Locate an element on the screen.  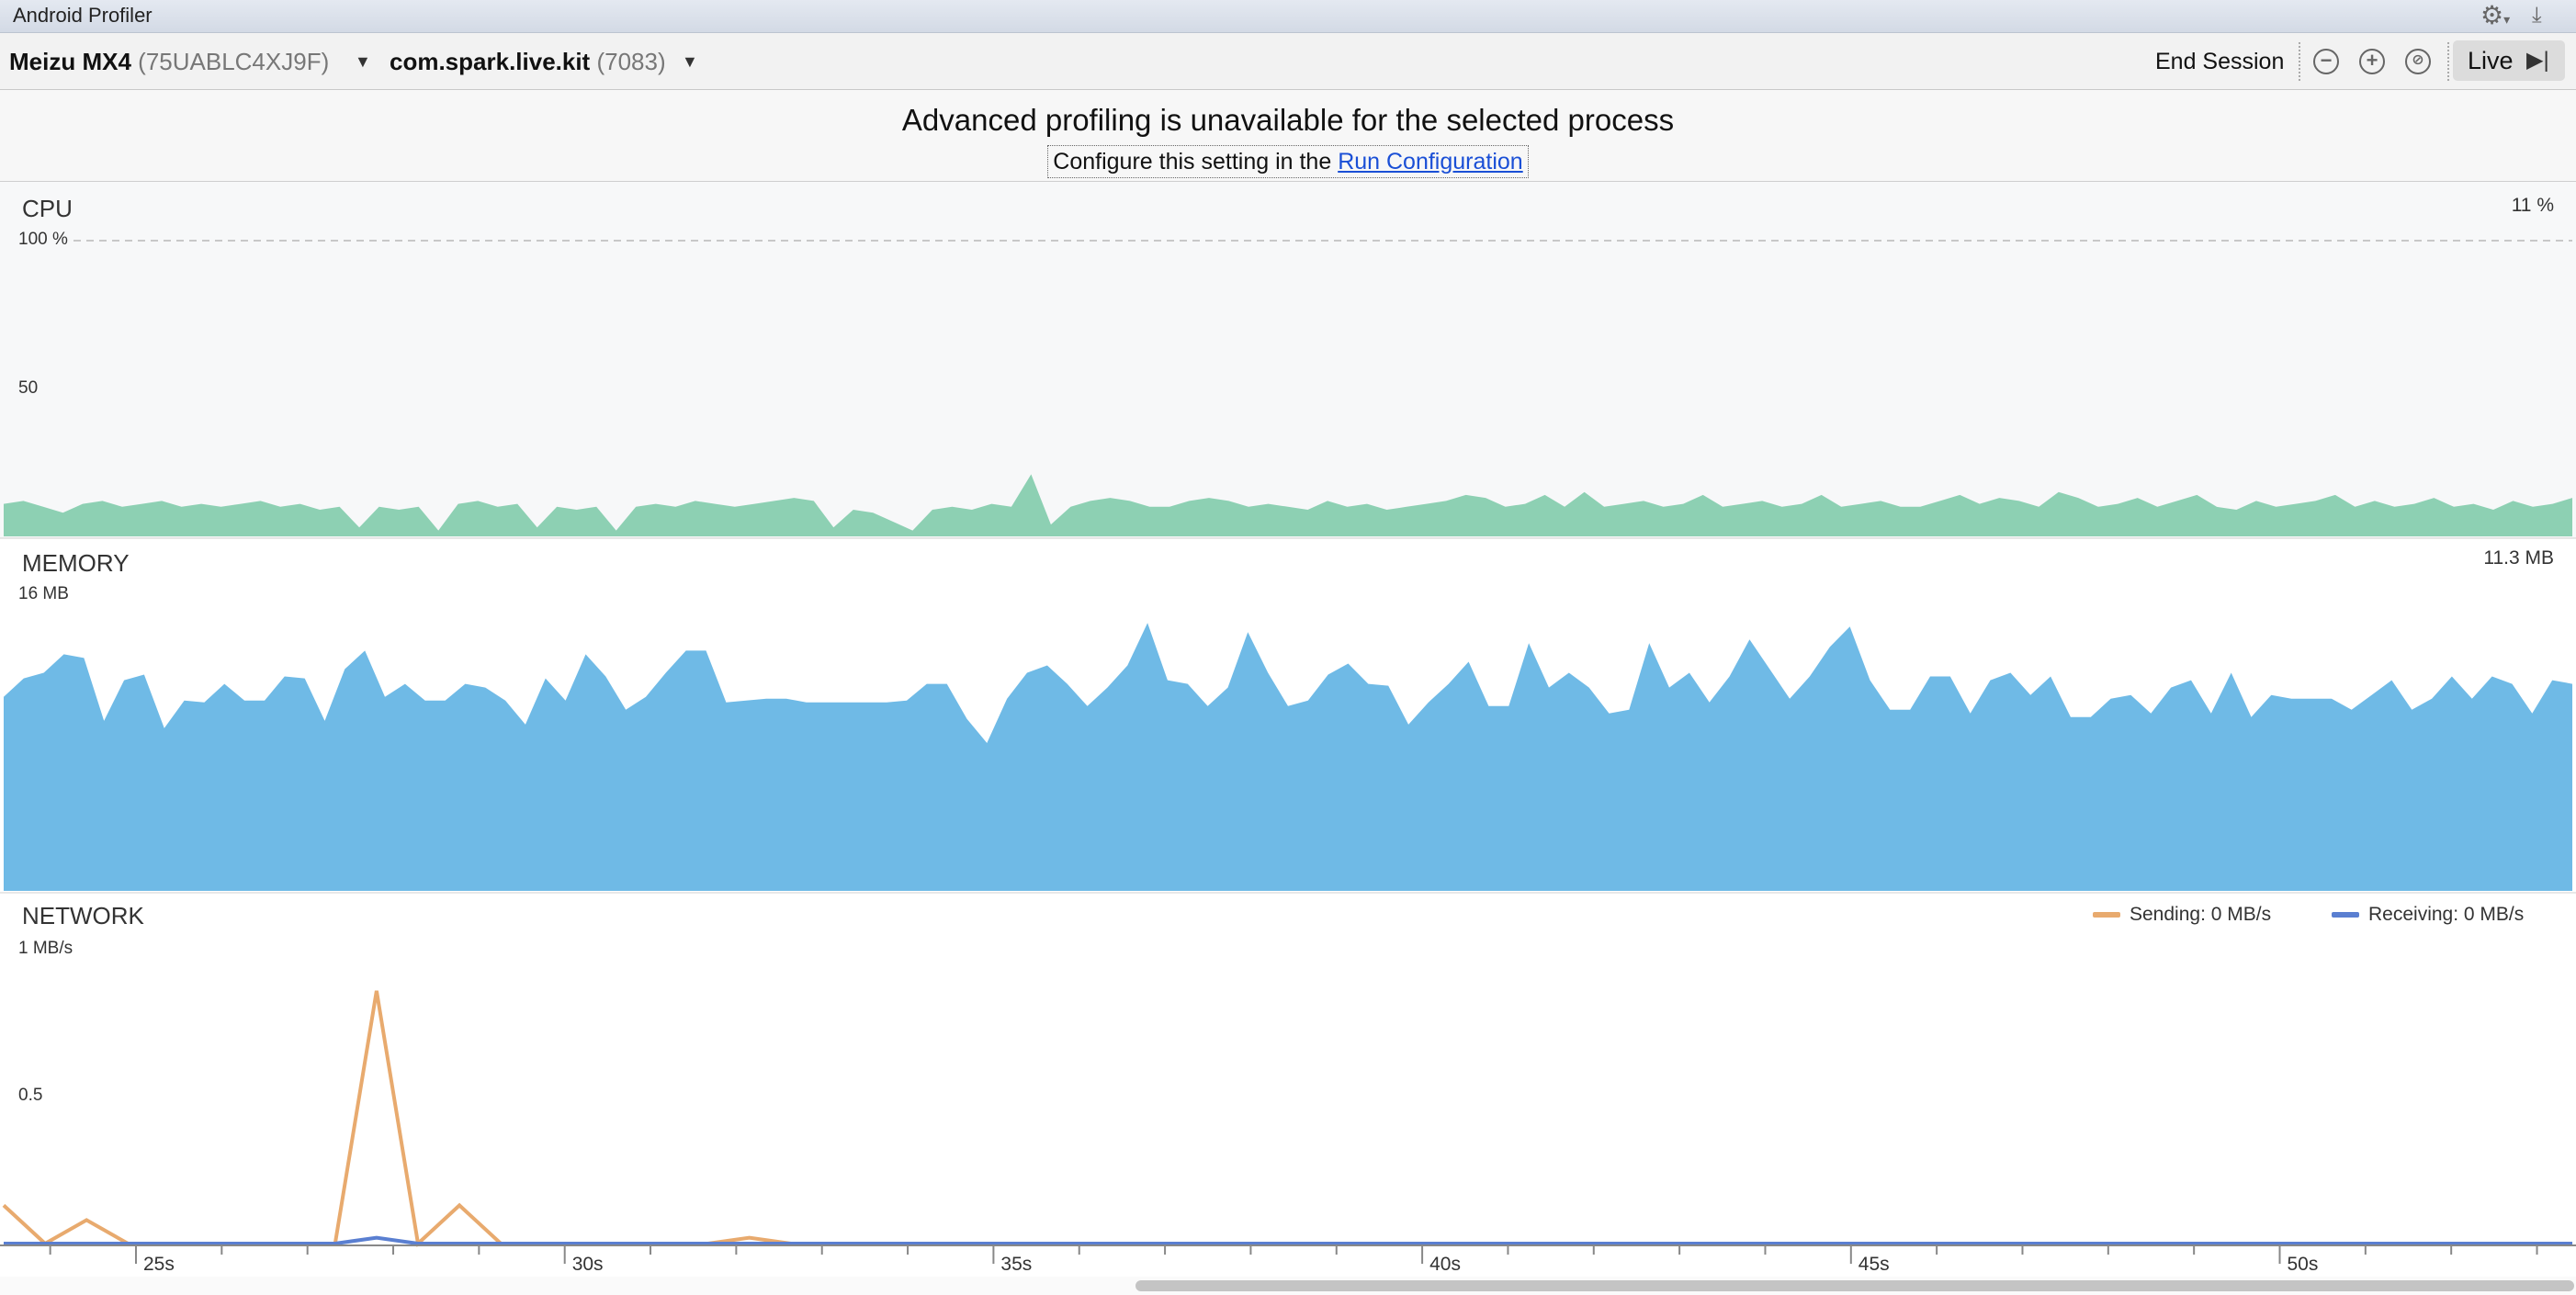
reset-zoom-icon: ⊘ is located at coordinates (2418, 62).